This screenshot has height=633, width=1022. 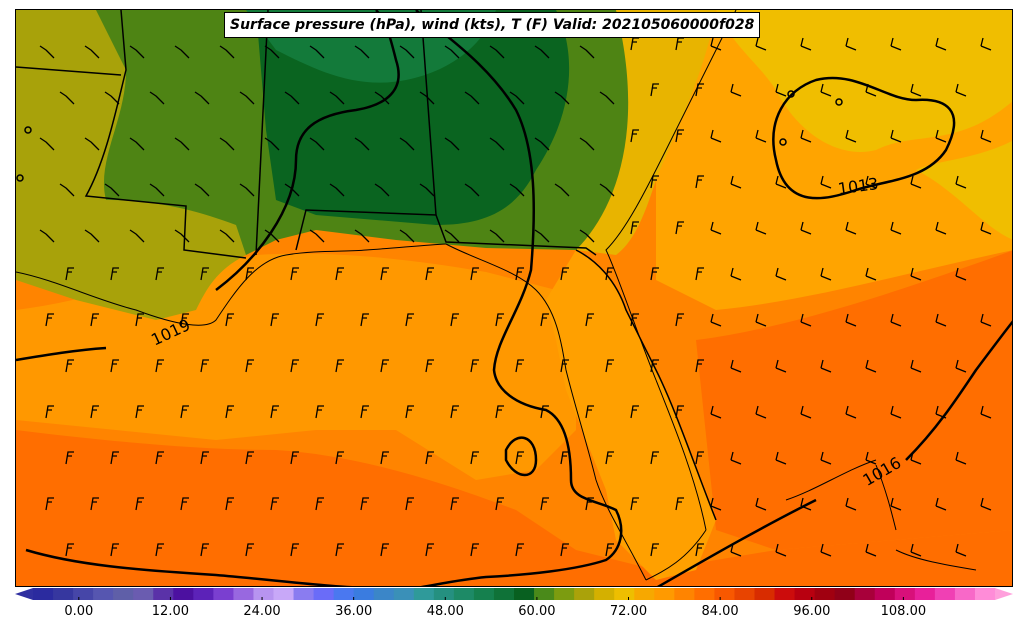 What do you see at coordinates (537, 611) in the screenshot?
I see `colorbar-tick-label: 60.00` at bounding box center [537, 611].